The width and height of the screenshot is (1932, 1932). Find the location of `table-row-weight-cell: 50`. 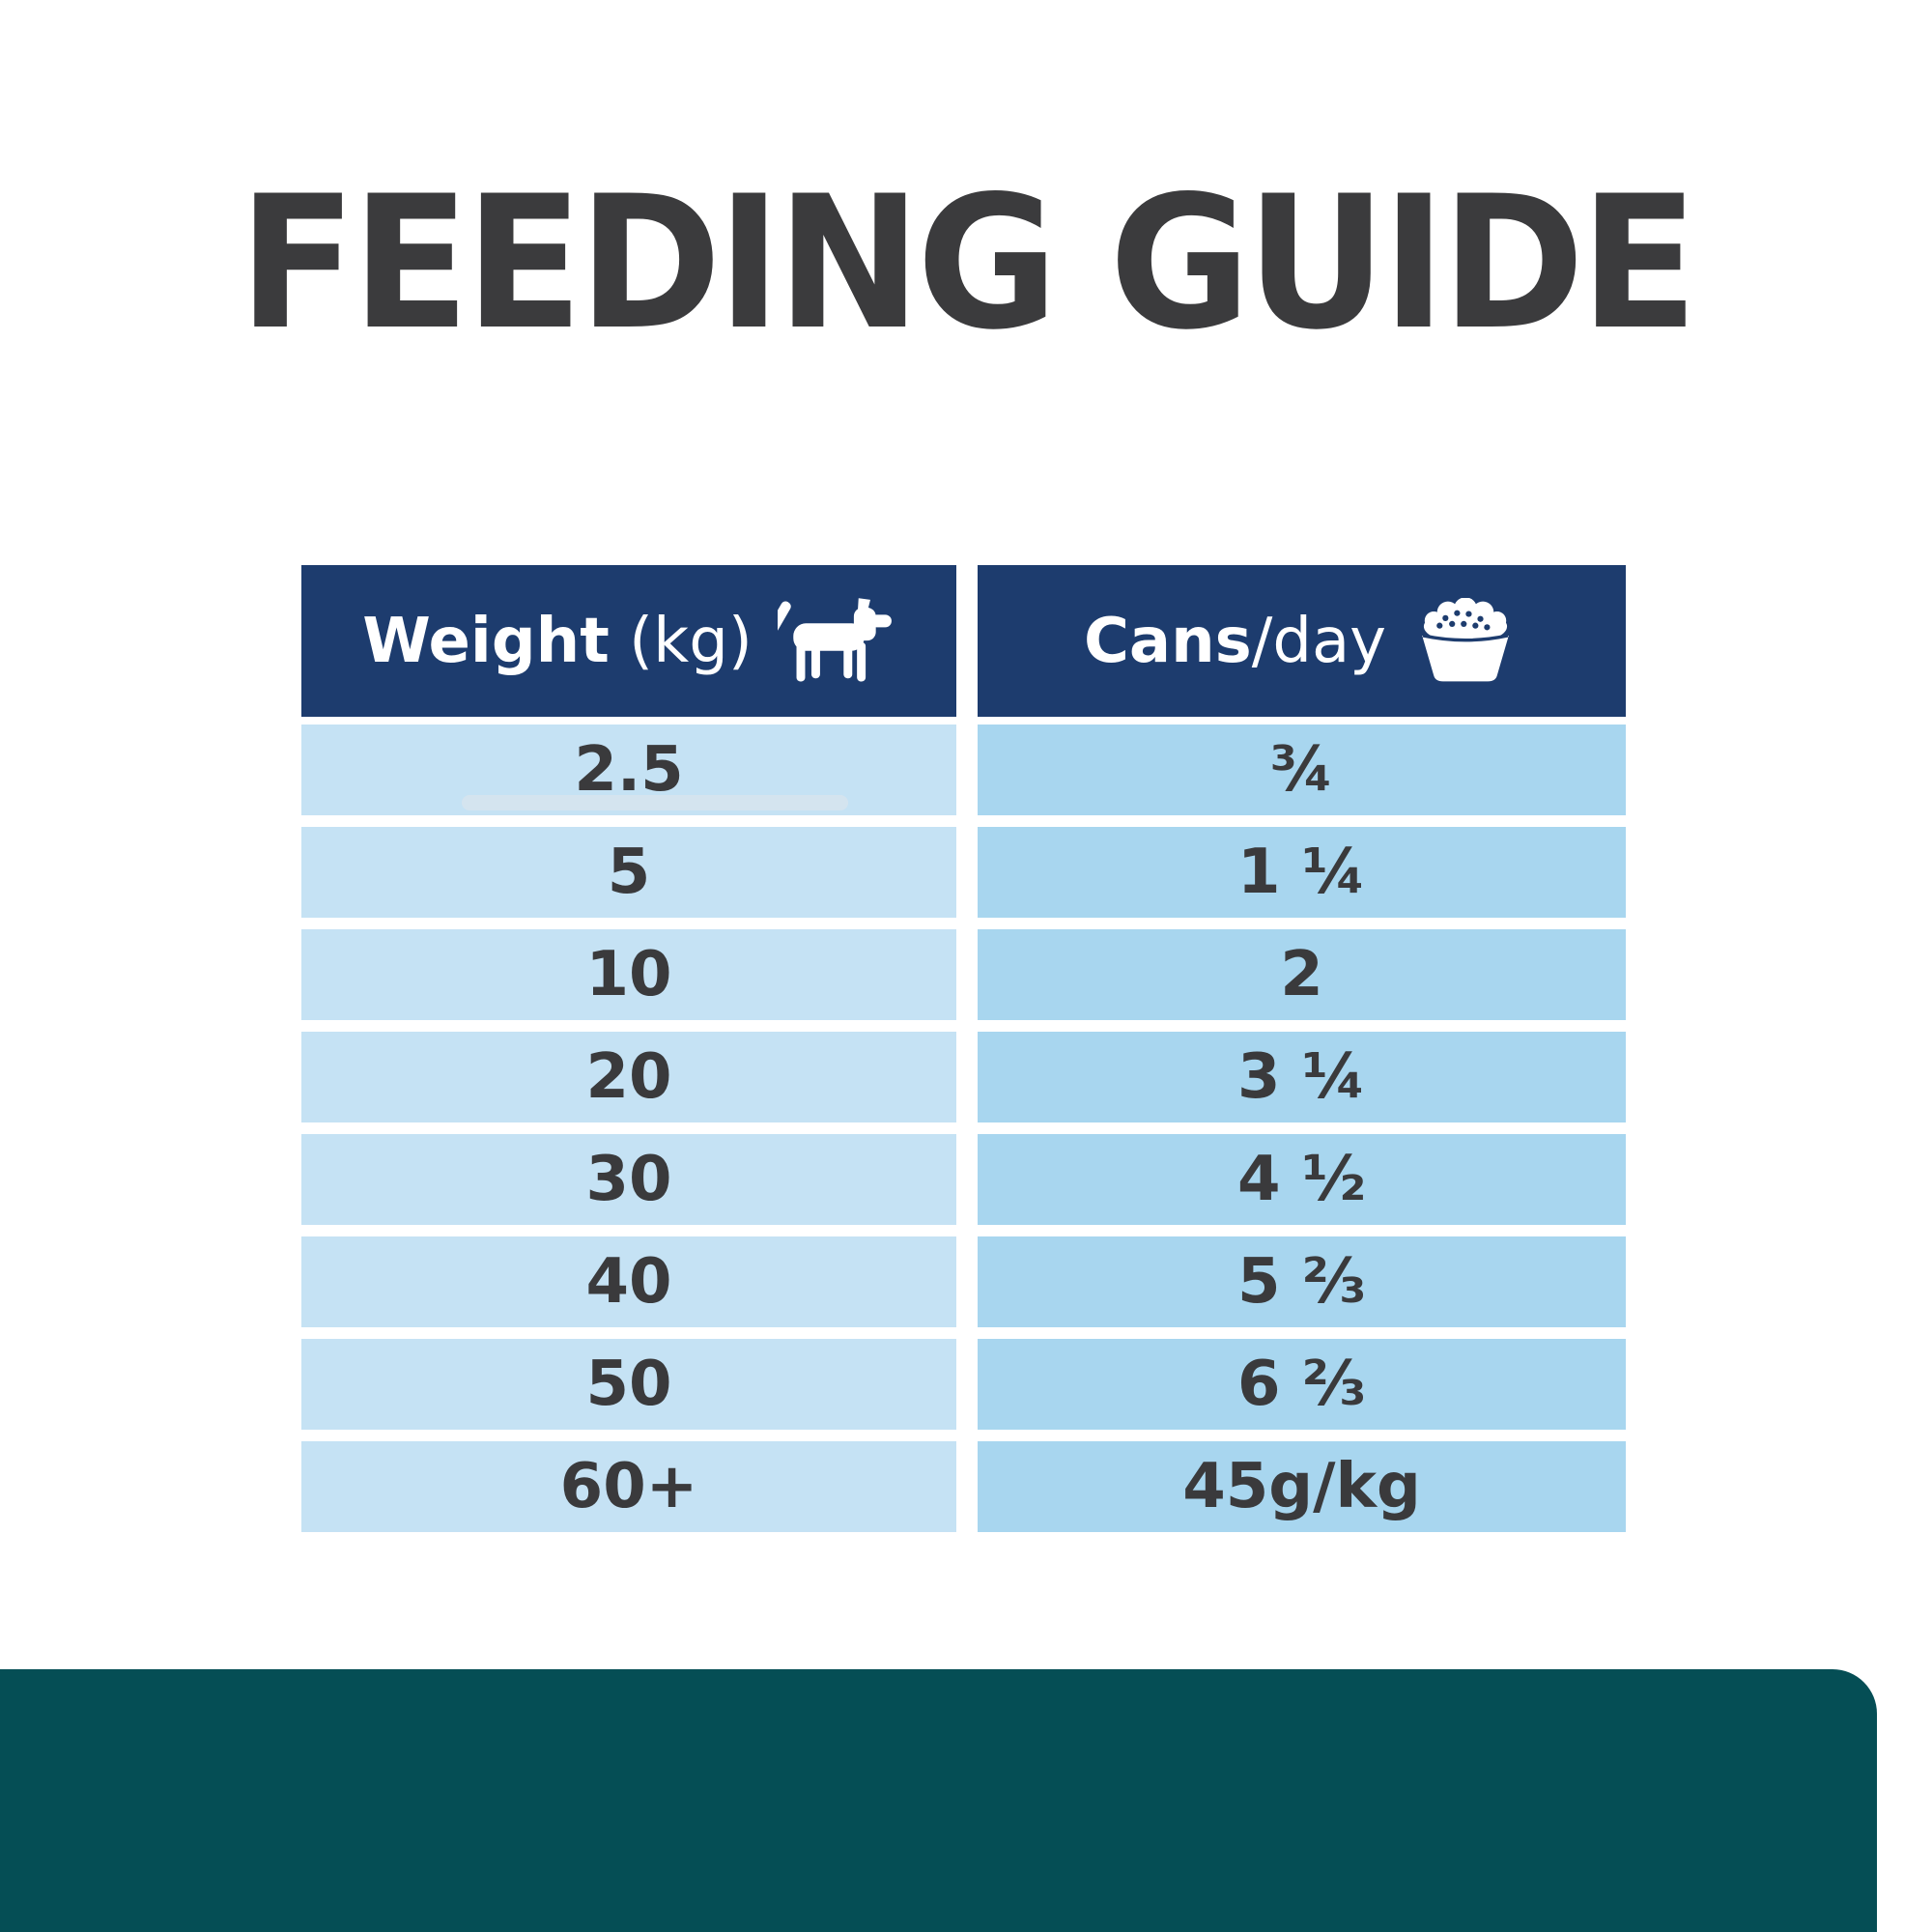

table-row-weight-cell: 50 is located at coordinates (628, 1384).